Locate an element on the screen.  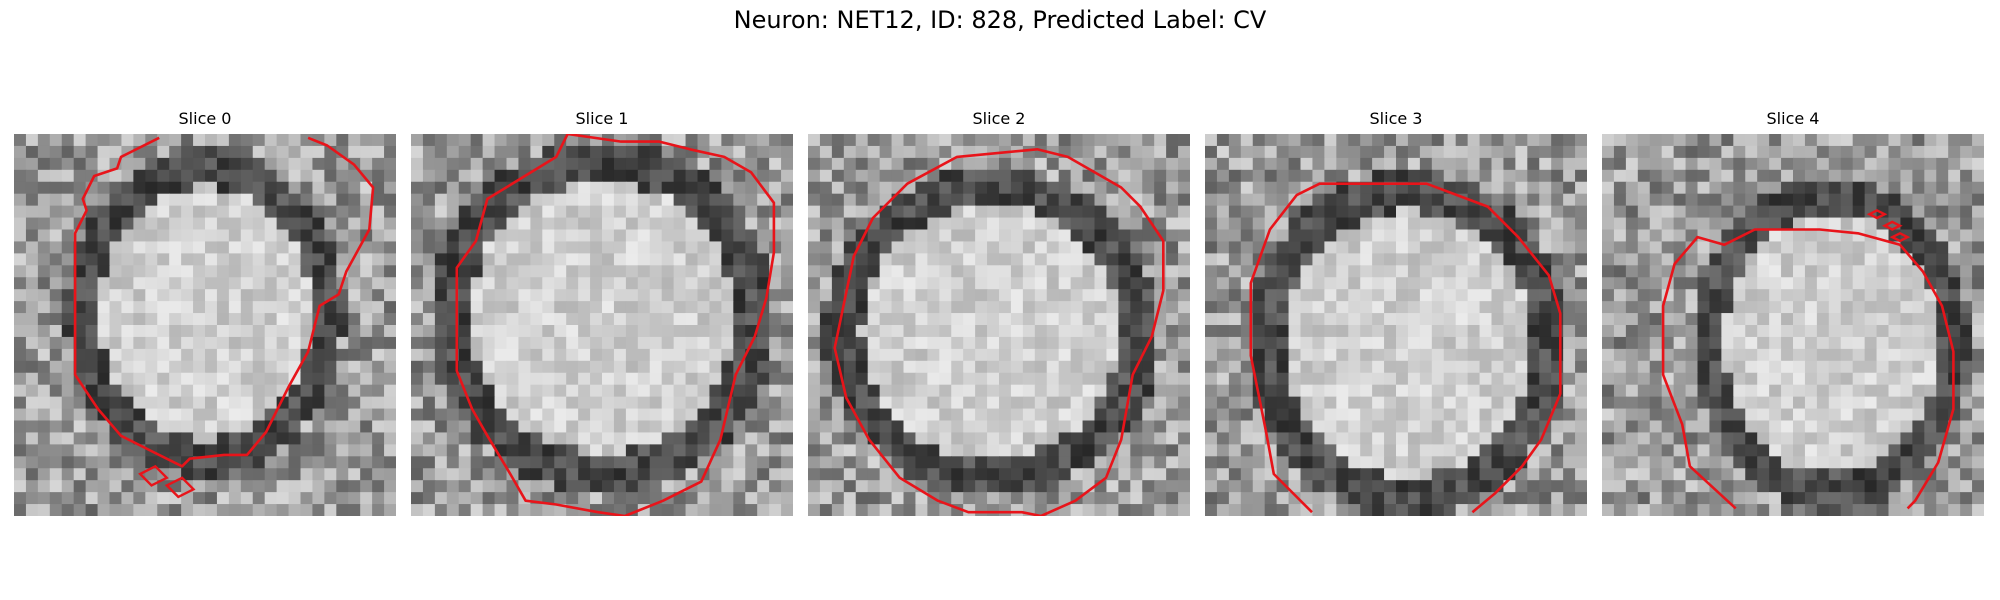
slice-title-4: Slice 4 is located at coordinates (1793, 118).